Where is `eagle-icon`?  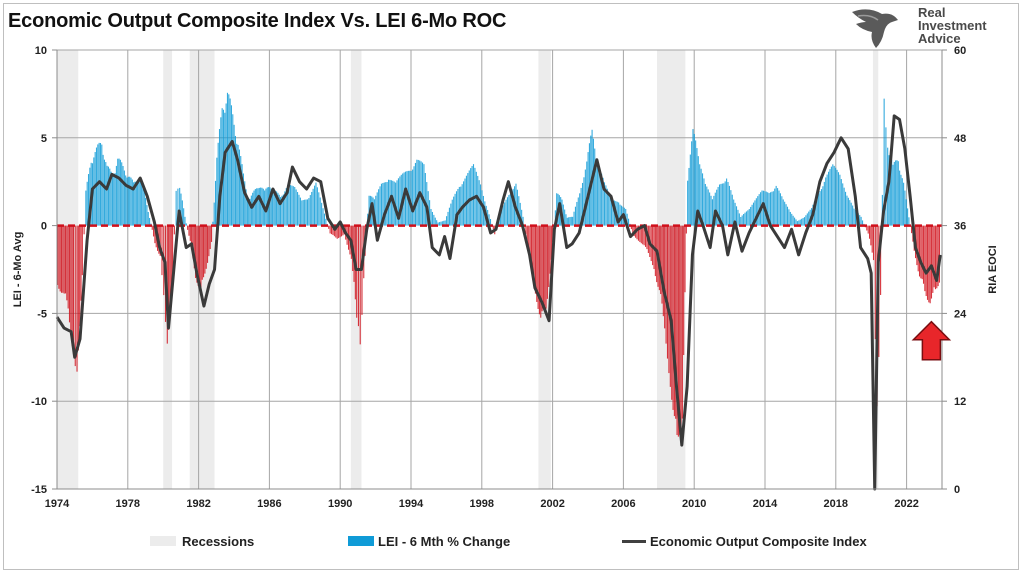 eagle-icon is located at coordinates (875, 28).